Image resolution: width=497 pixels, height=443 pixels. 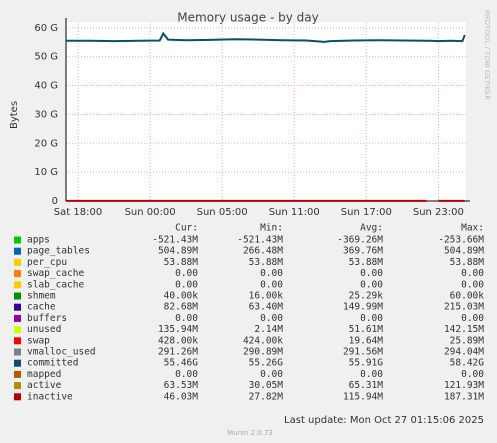 What do you see at coordinates (41, 307) in the screenshot?
I see `legend-name: cache` at bounding box center [41, 307].